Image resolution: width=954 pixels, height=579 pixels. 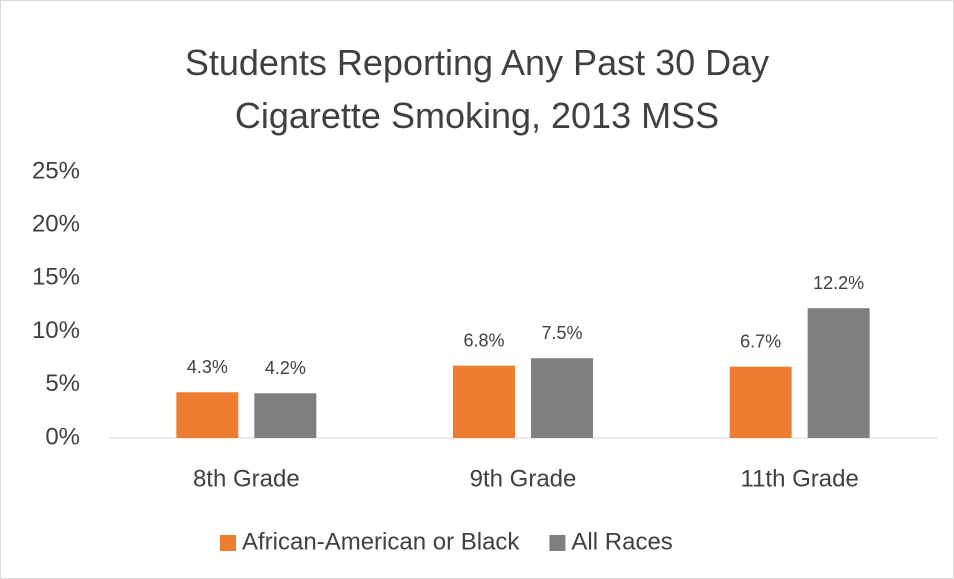 What do you see at coordinates (62, 383) in the screenshot?
I see `y-tick-label: 5%` at bounding box center [62, 383].